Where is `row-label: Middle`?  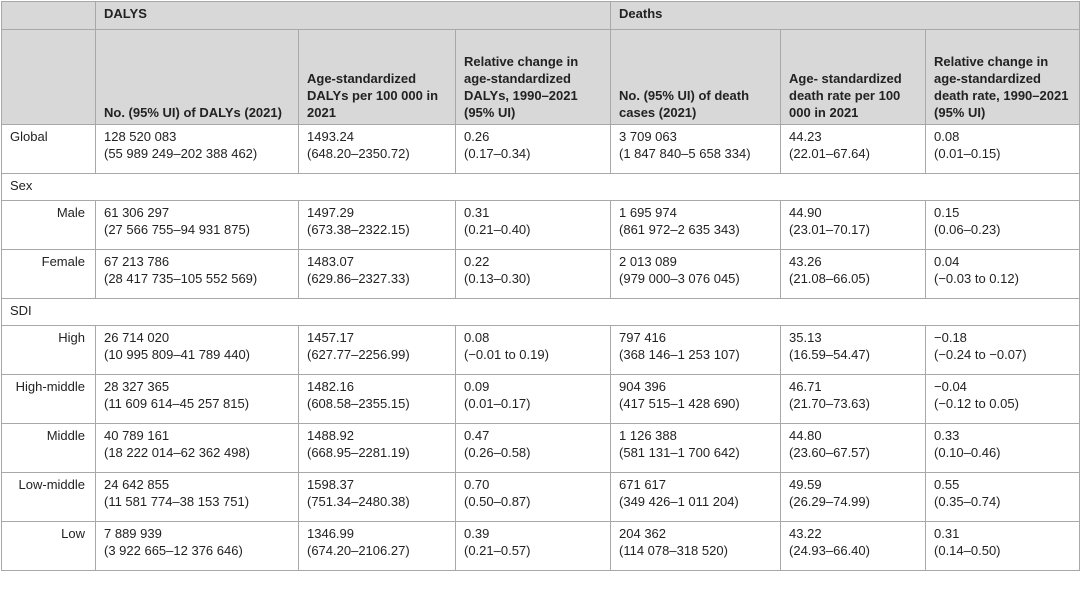 row-label: Middle is located at coordinates (48, 448).